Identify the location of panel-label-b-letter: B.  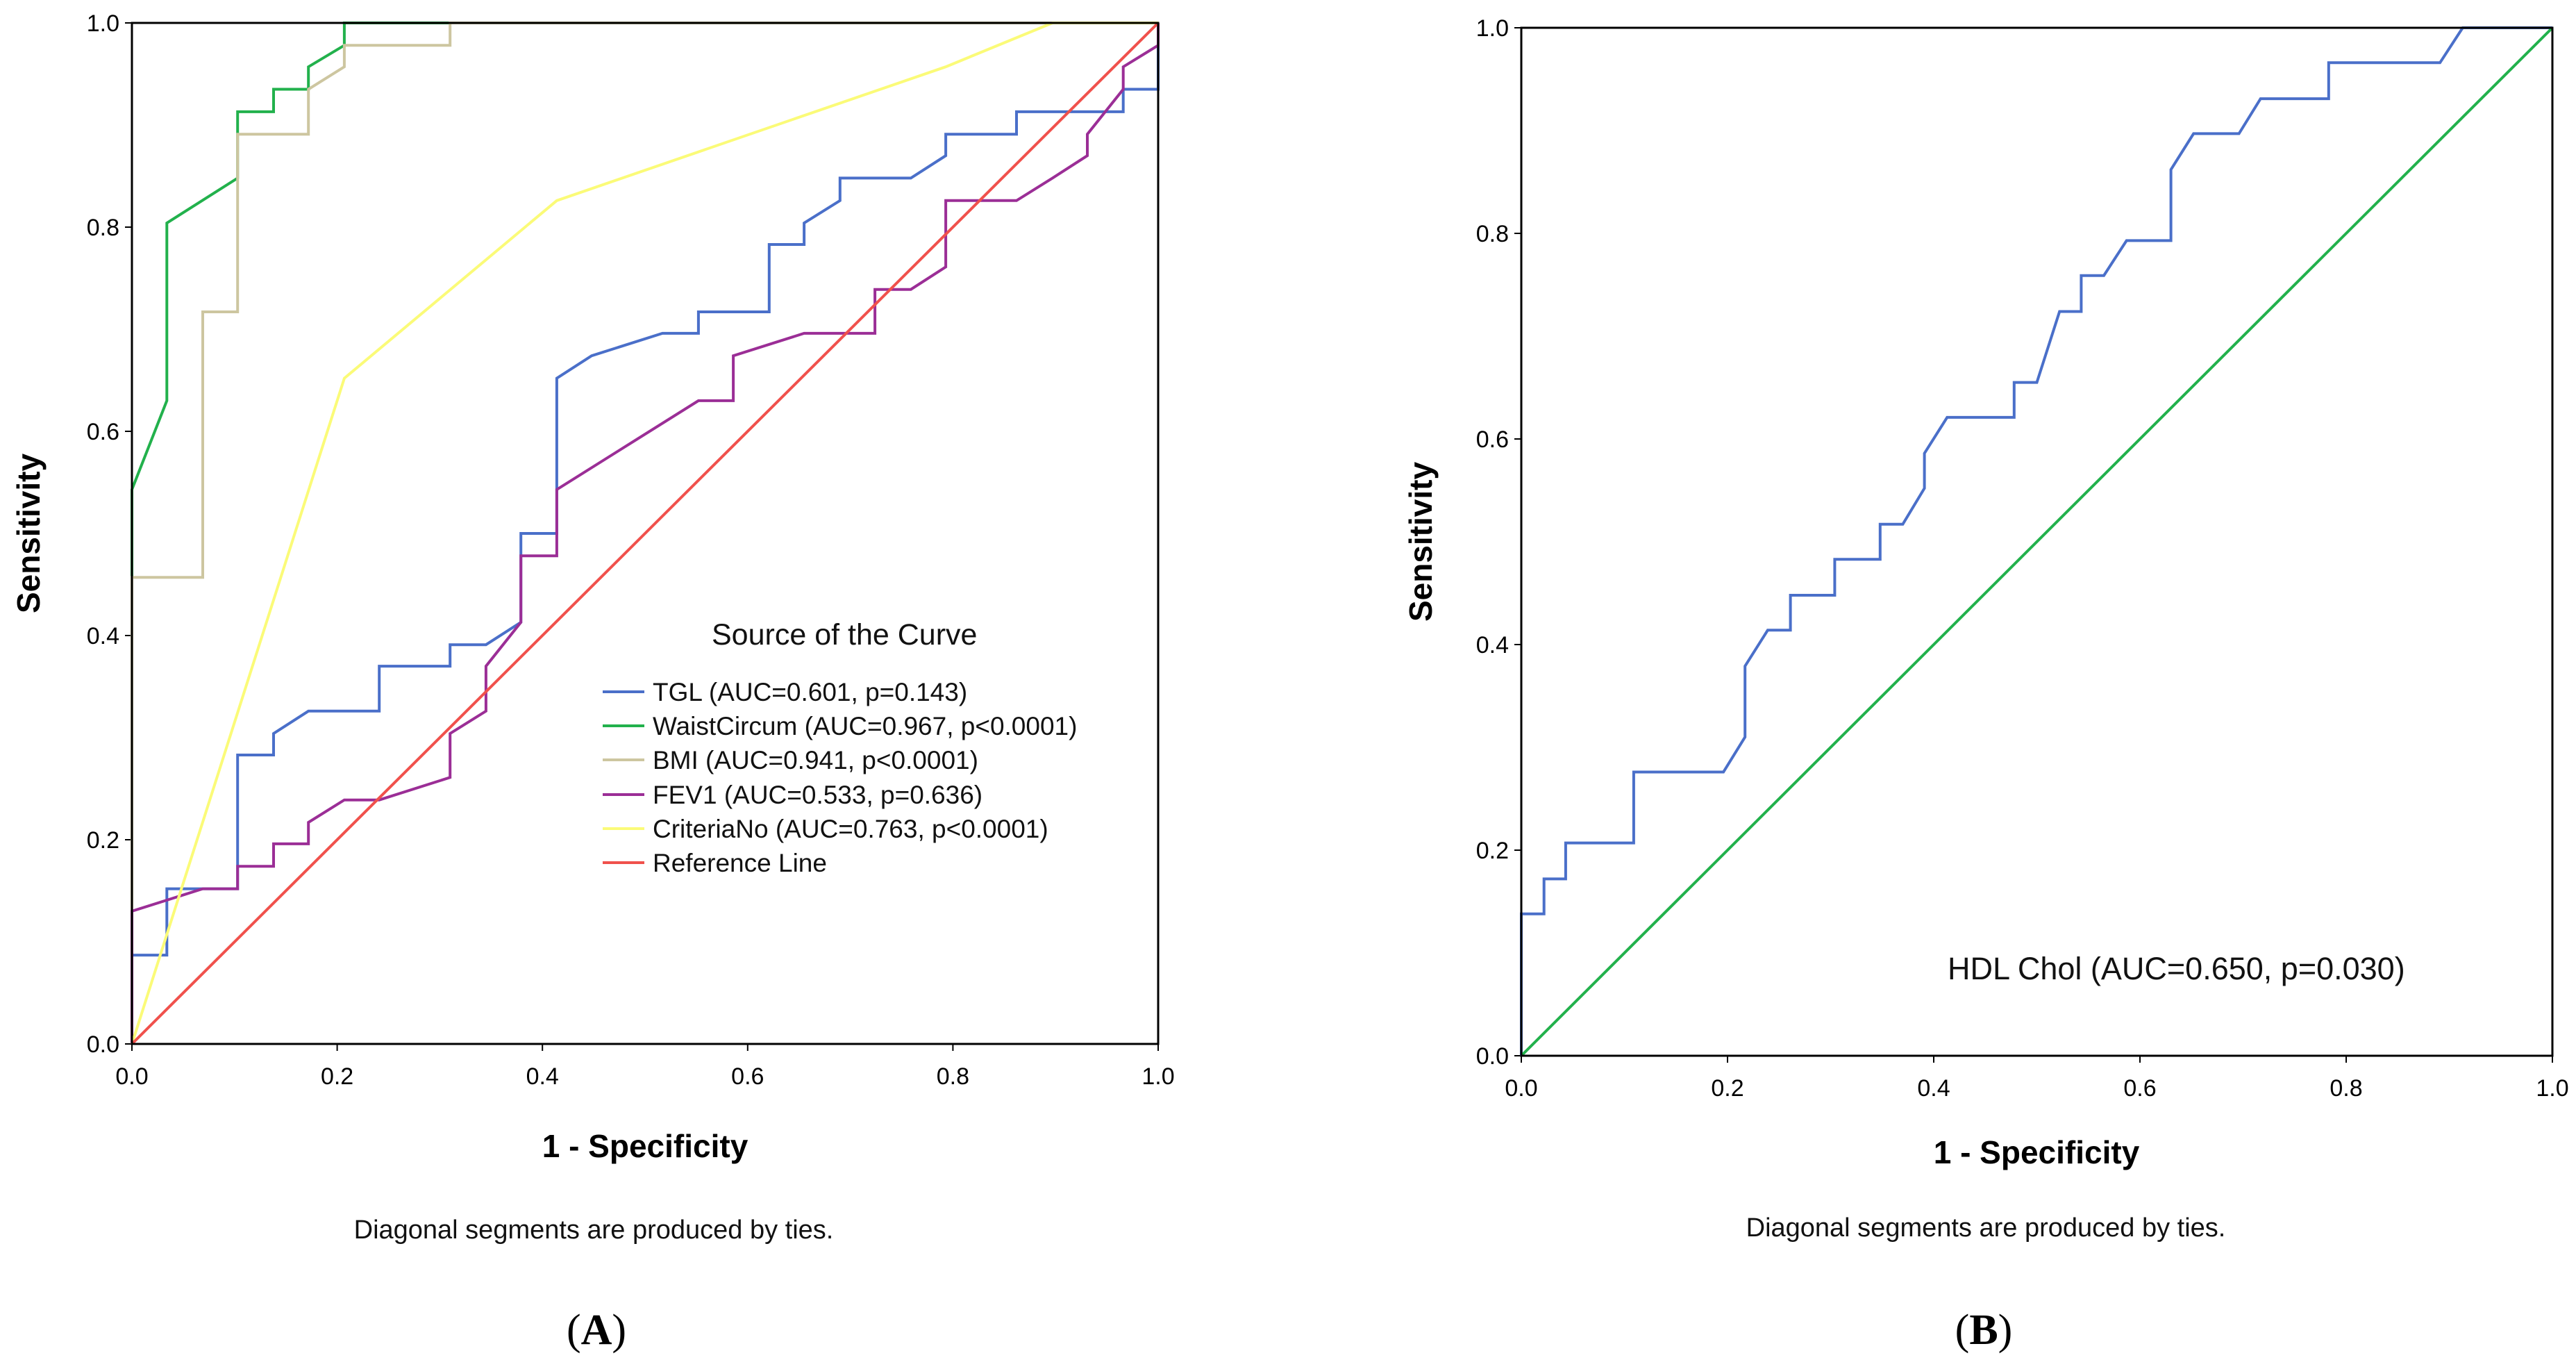
(1983, 1330).